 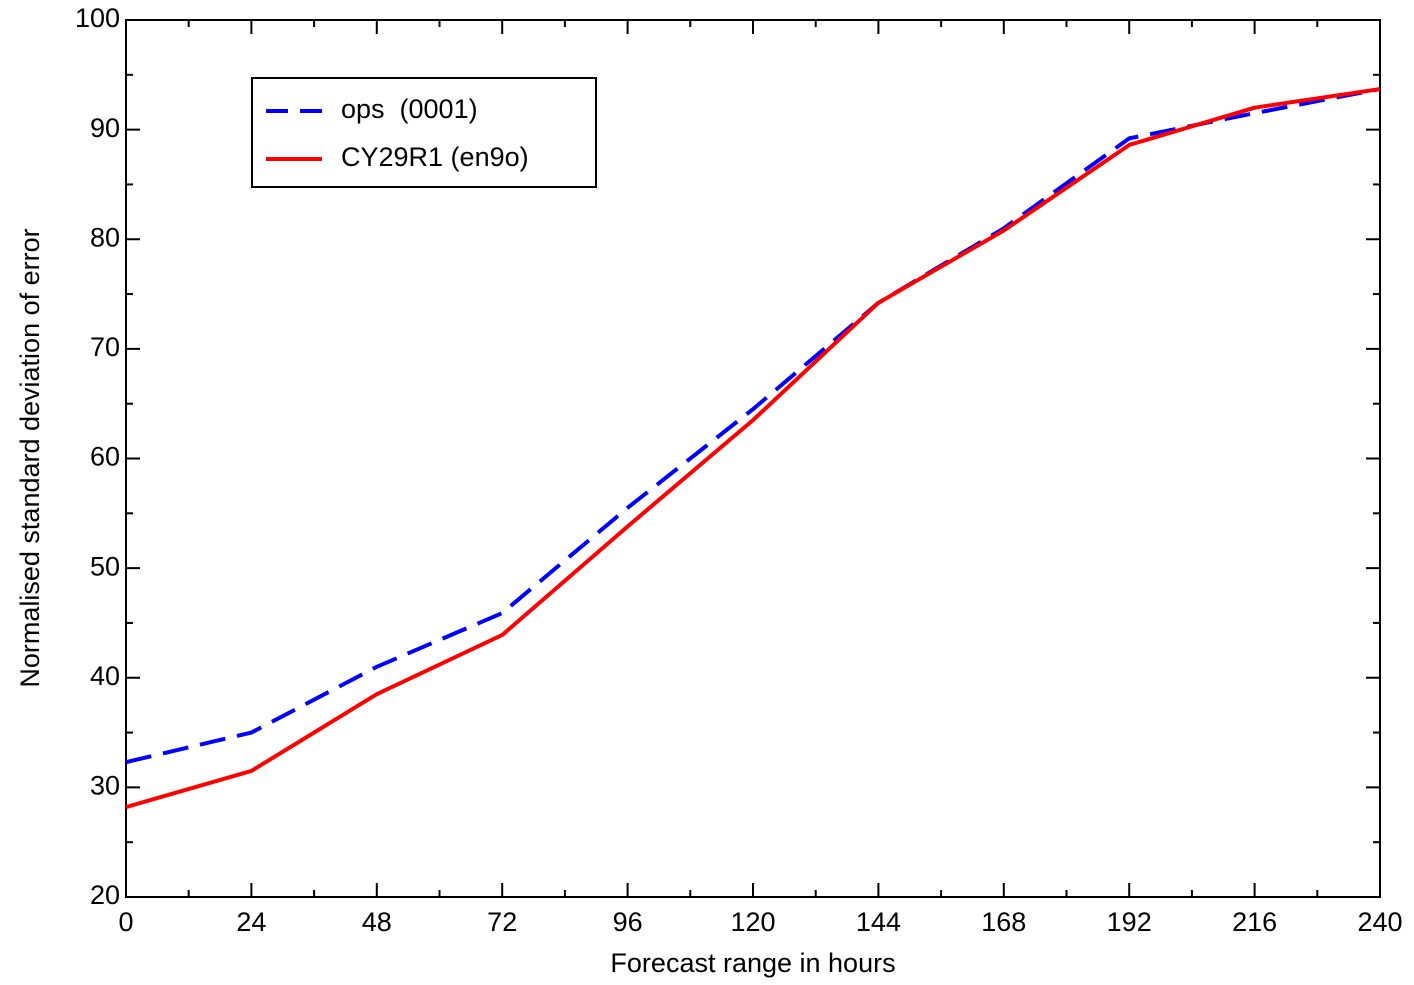 I want to click on x-tick-label: 24, so click(x=251, y=922).